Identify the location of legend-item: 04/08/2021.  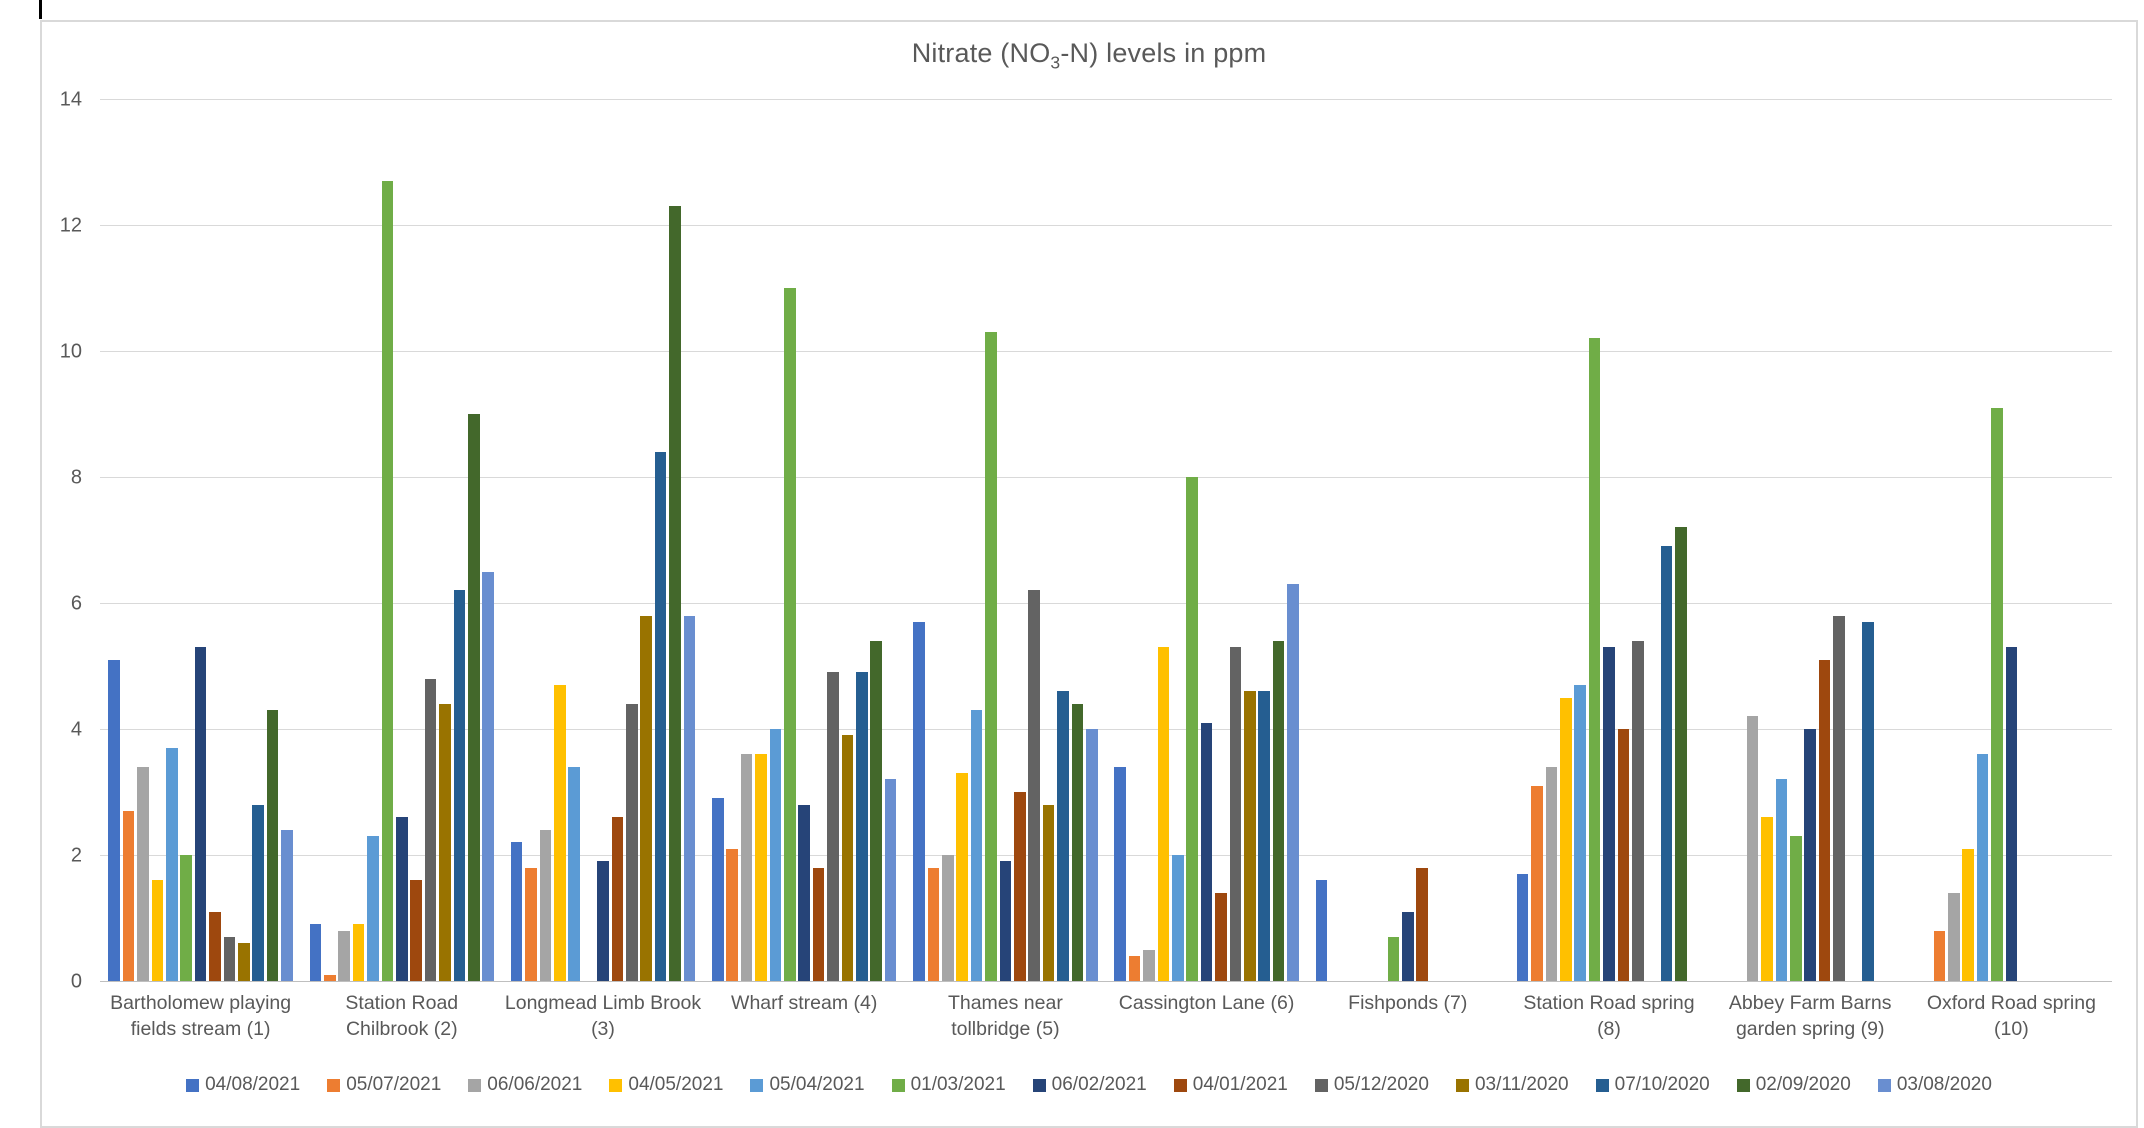
(243, 1085).